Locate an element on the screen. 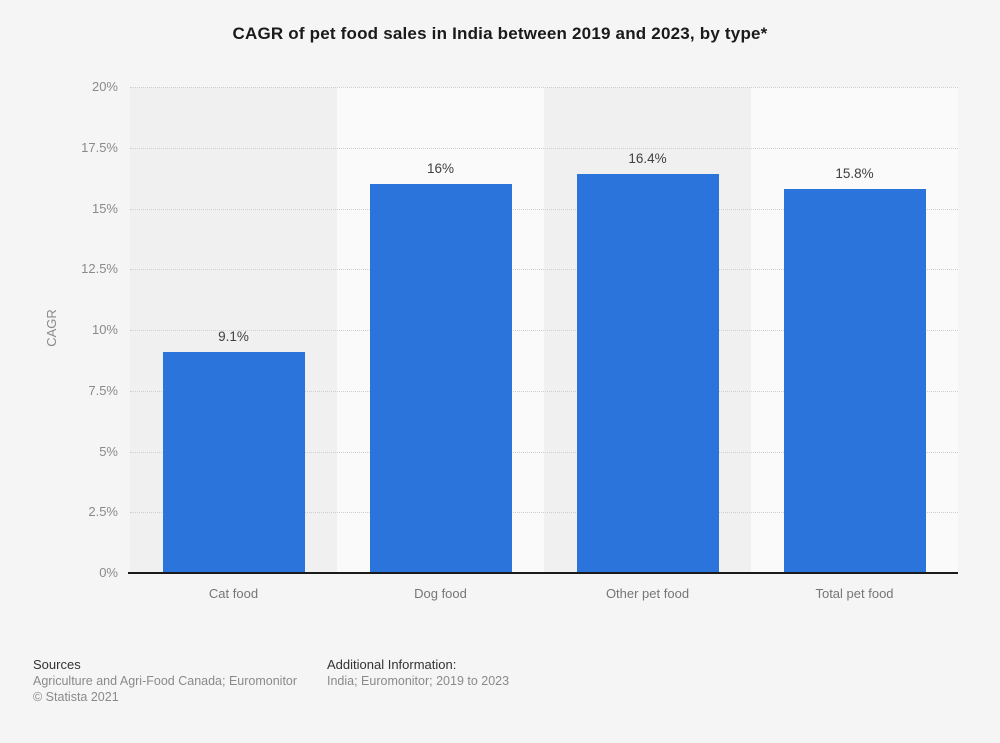 This screenshot has height=743, width=1000. y-tick-label: 5% is located at coordinates (108, 451).